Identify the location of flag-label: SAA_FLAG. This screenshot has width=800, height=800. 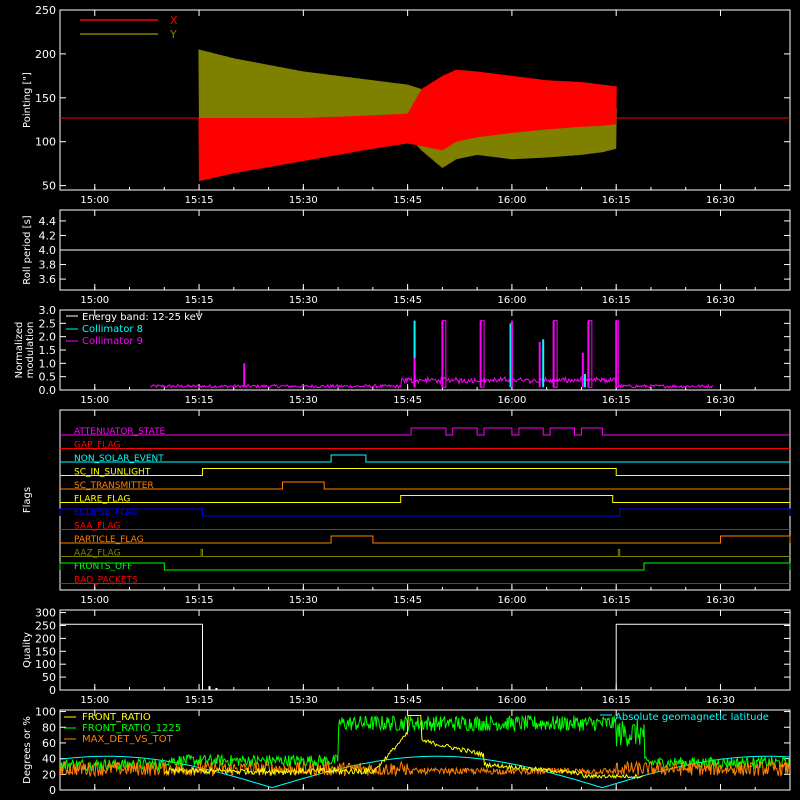
(97, 527).